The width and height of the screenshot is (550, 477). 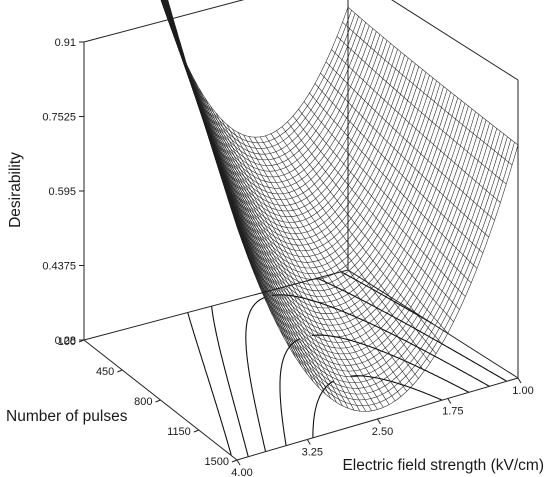 I want to click on x-tick-label-1: 1.75, so click(x=452, y=412).